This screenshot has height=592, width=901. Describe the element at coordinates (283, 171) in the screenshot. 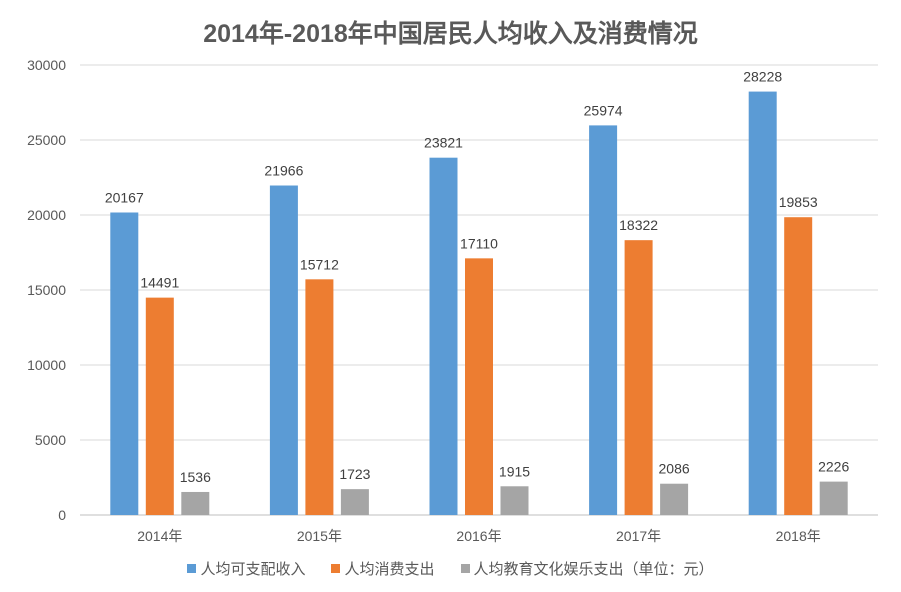

I see `data-label: 21966` at that location.